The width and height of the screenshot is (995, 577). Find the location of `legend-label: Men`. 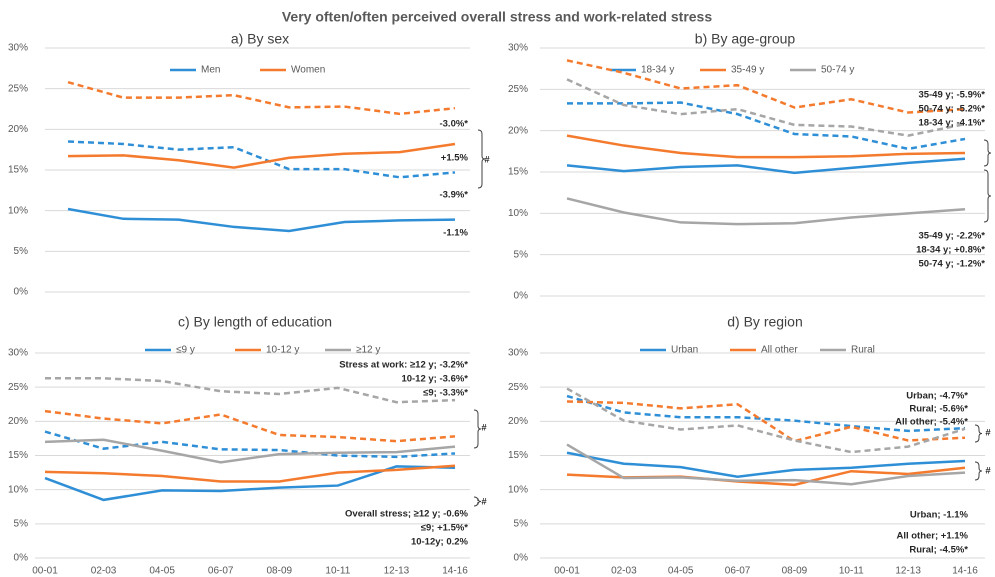

legend-label: Men is located at coordinates (210, 70).